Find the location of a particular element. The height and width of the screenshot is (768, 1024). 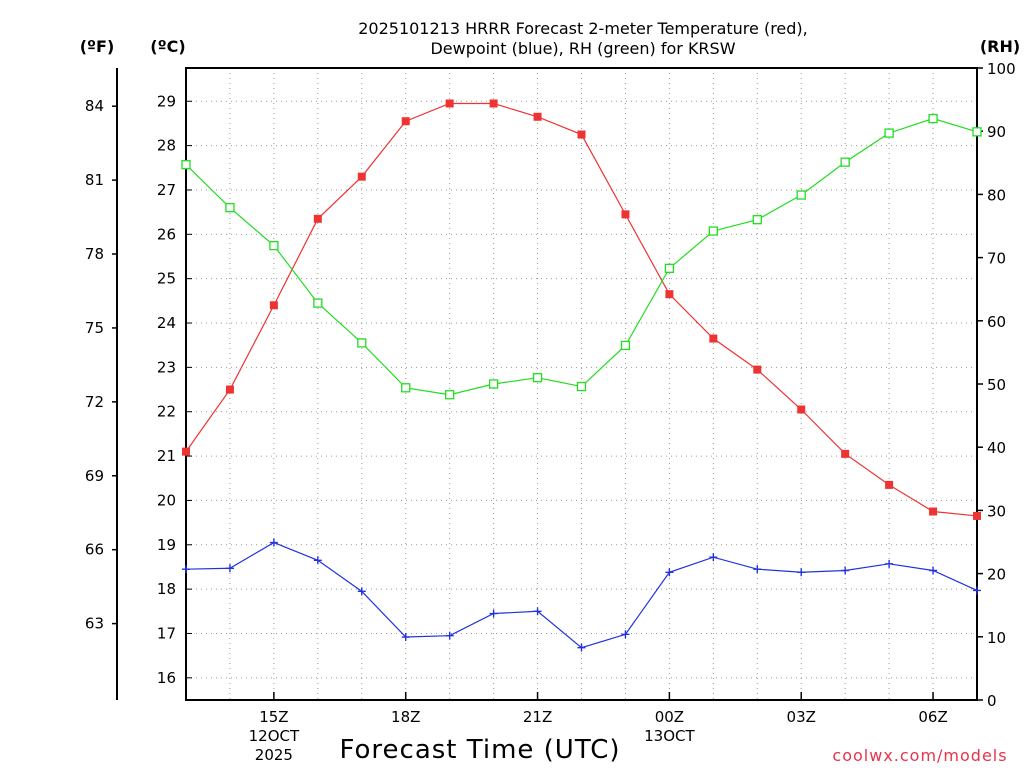

celsius-tick-17: 17 is located at coordinates (166, 633).